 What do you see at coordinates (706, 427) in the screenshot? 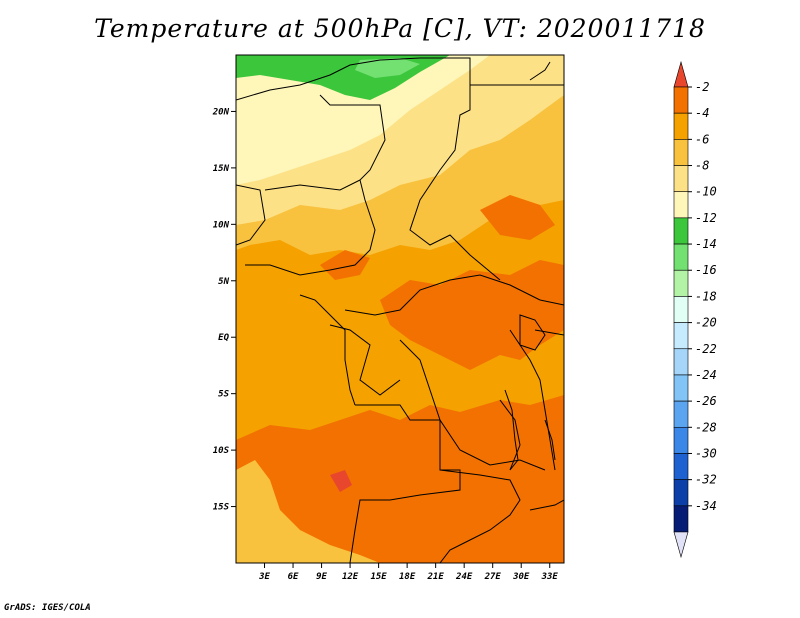
I see `colorbar-label: -28` at bounding box center [706, 427].